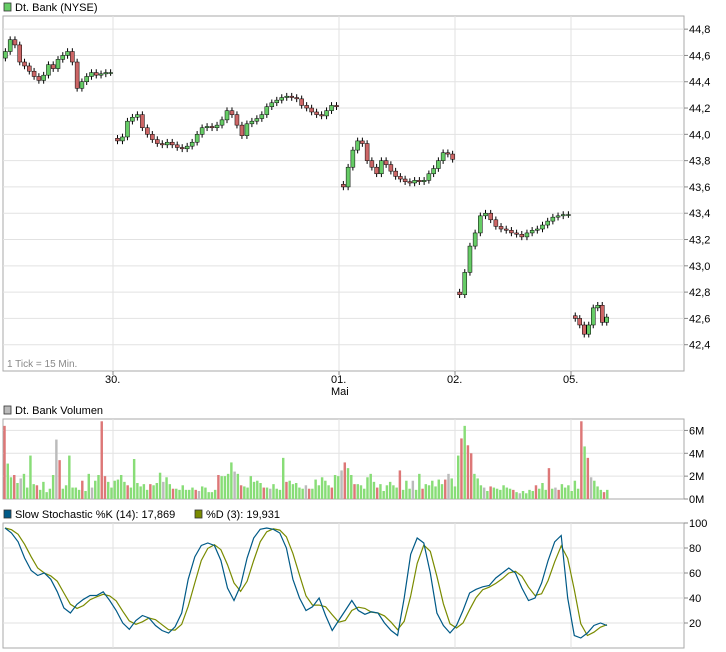 This screenshot has height=652, width=726. What do you see at coordinates (695, 599) in the screenshot?
I see `stochastic-y-tick-label: 40` at bounding box center [695, 599].